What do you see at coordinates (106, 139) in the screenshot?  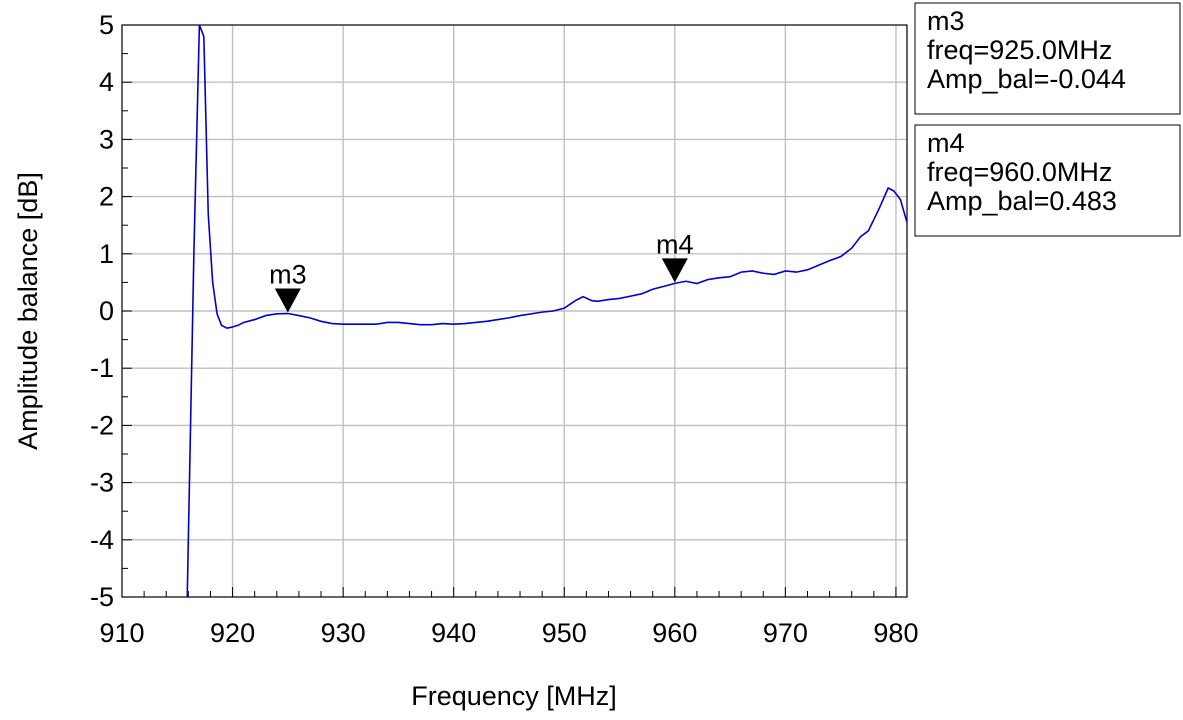 I see `y-tick-label: 3` at bounding box center [106, 139].